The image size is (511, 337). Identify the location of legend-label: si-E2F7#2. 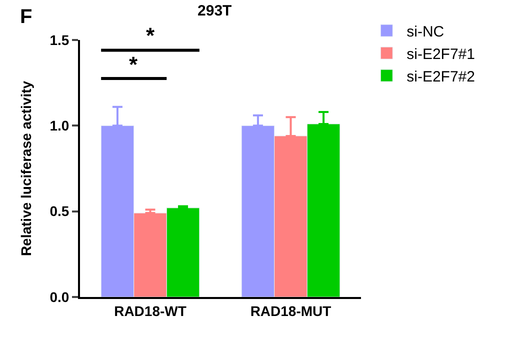
(440, 77).